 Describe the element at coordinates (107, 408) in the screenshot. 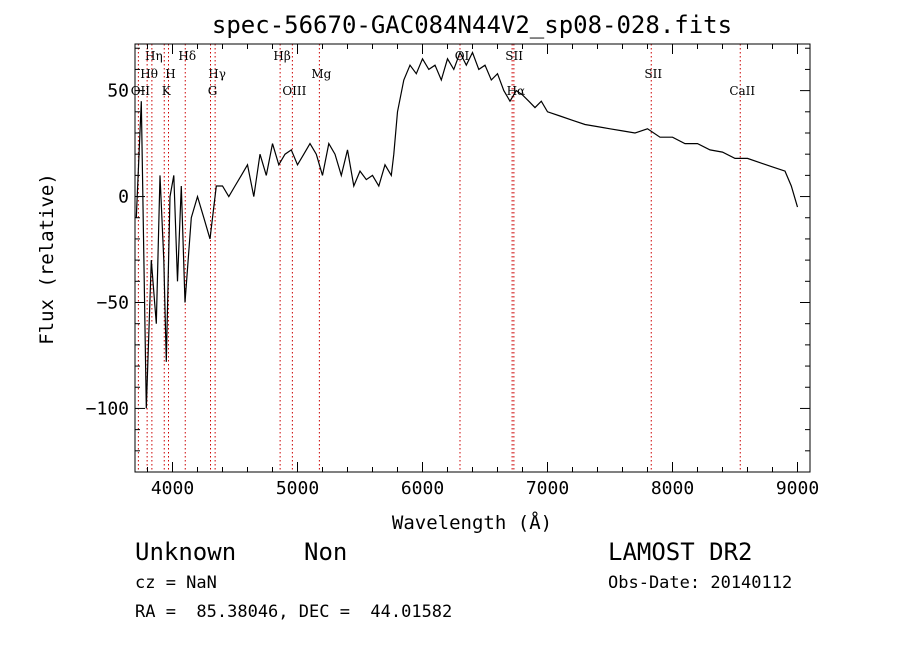

I see `y-tick-label: −100` at that location.